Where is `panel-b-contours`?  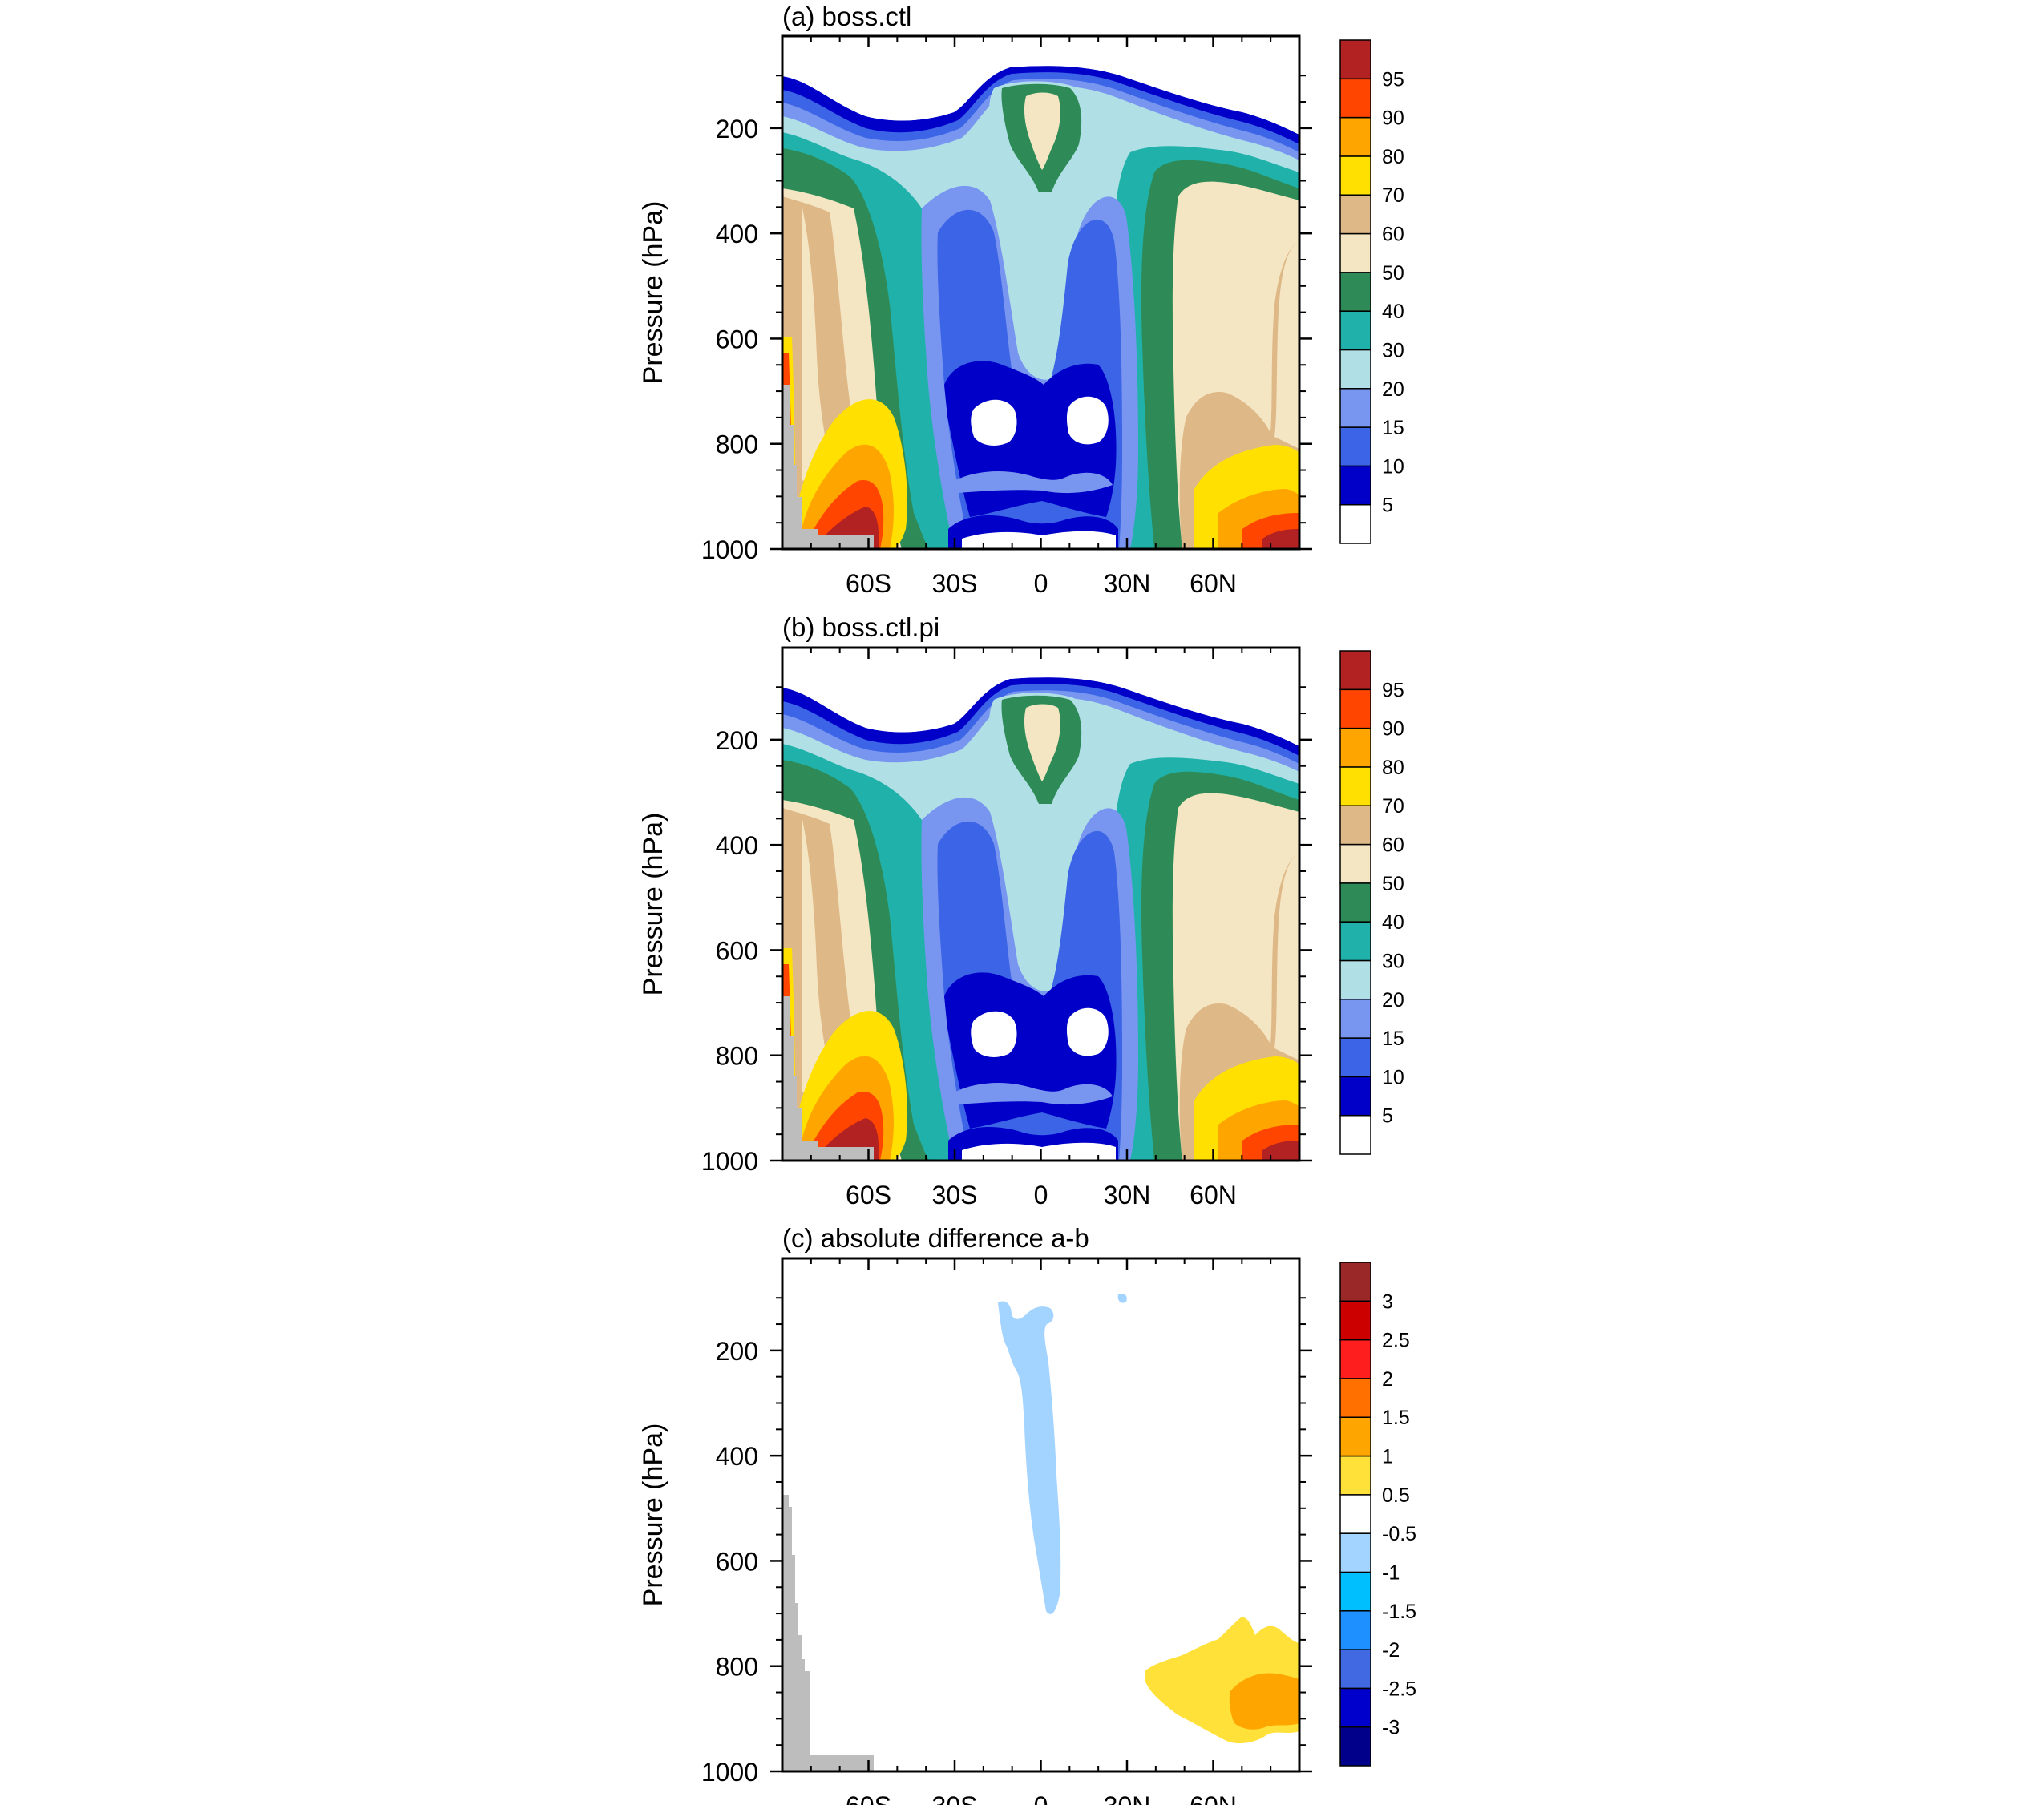 panel-b-contours is located at coordinates (1040, 904).